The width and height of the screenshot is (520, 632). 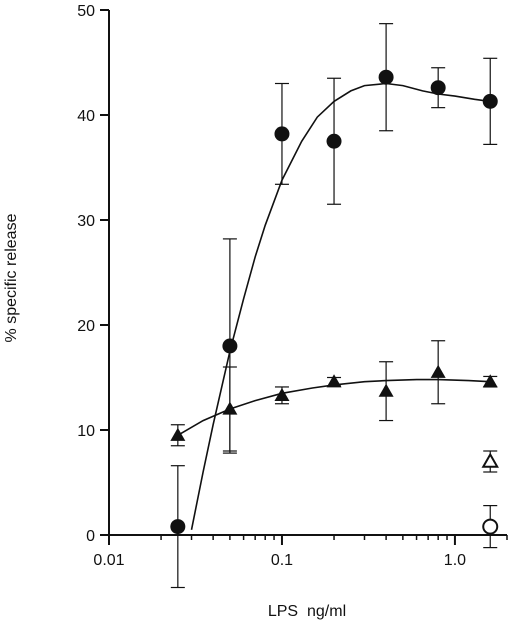 What do you see at coordinates (86, 116) in the screenshot?
I see `y-tick-label: 40` at bounding box center [86, 116].